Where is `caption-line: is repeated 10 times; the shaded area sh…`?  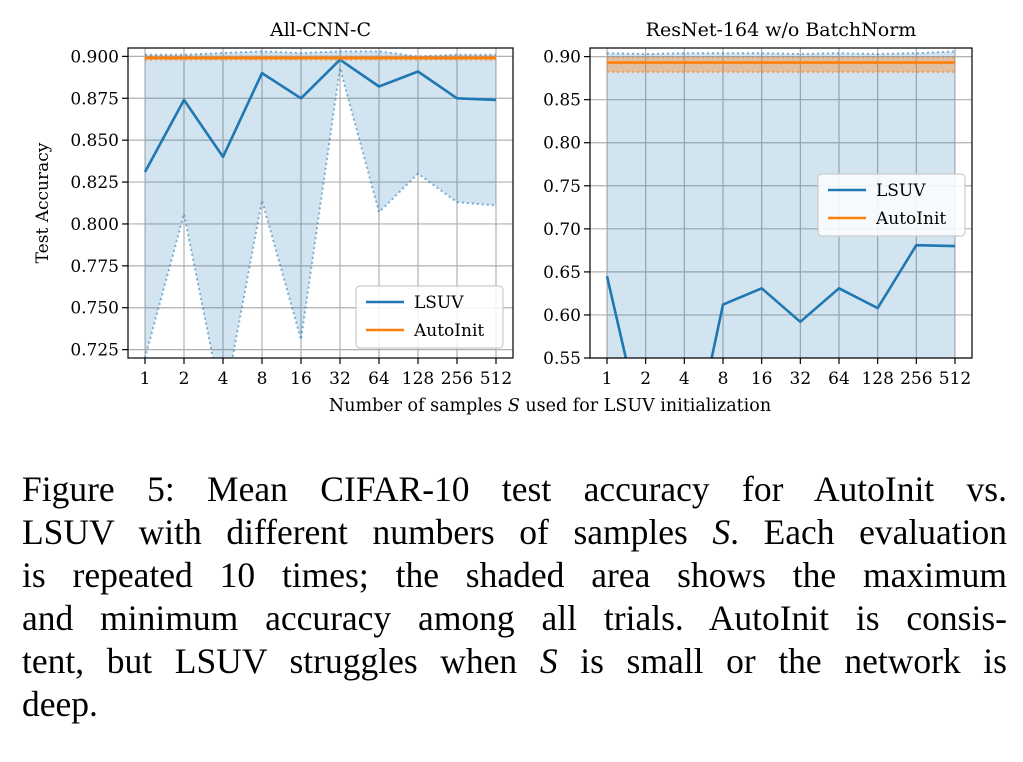 caption-line: is repeated 10 times; the shaded area sh… is located at coordinates (514, 575).